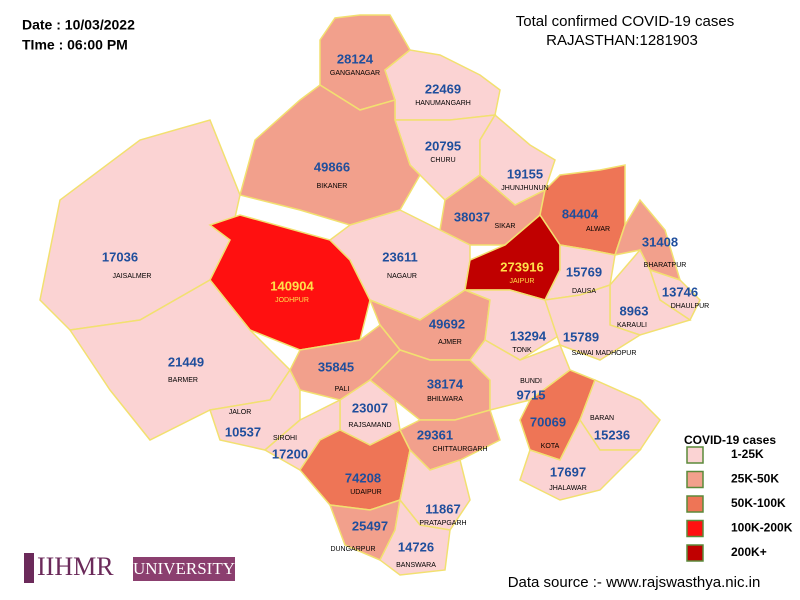 Image resolution: width=800 pixels, height=600 pixels. Describe the element at coordinates (342, 389) in the screenshot. I see `district-name: PALI` at that location.